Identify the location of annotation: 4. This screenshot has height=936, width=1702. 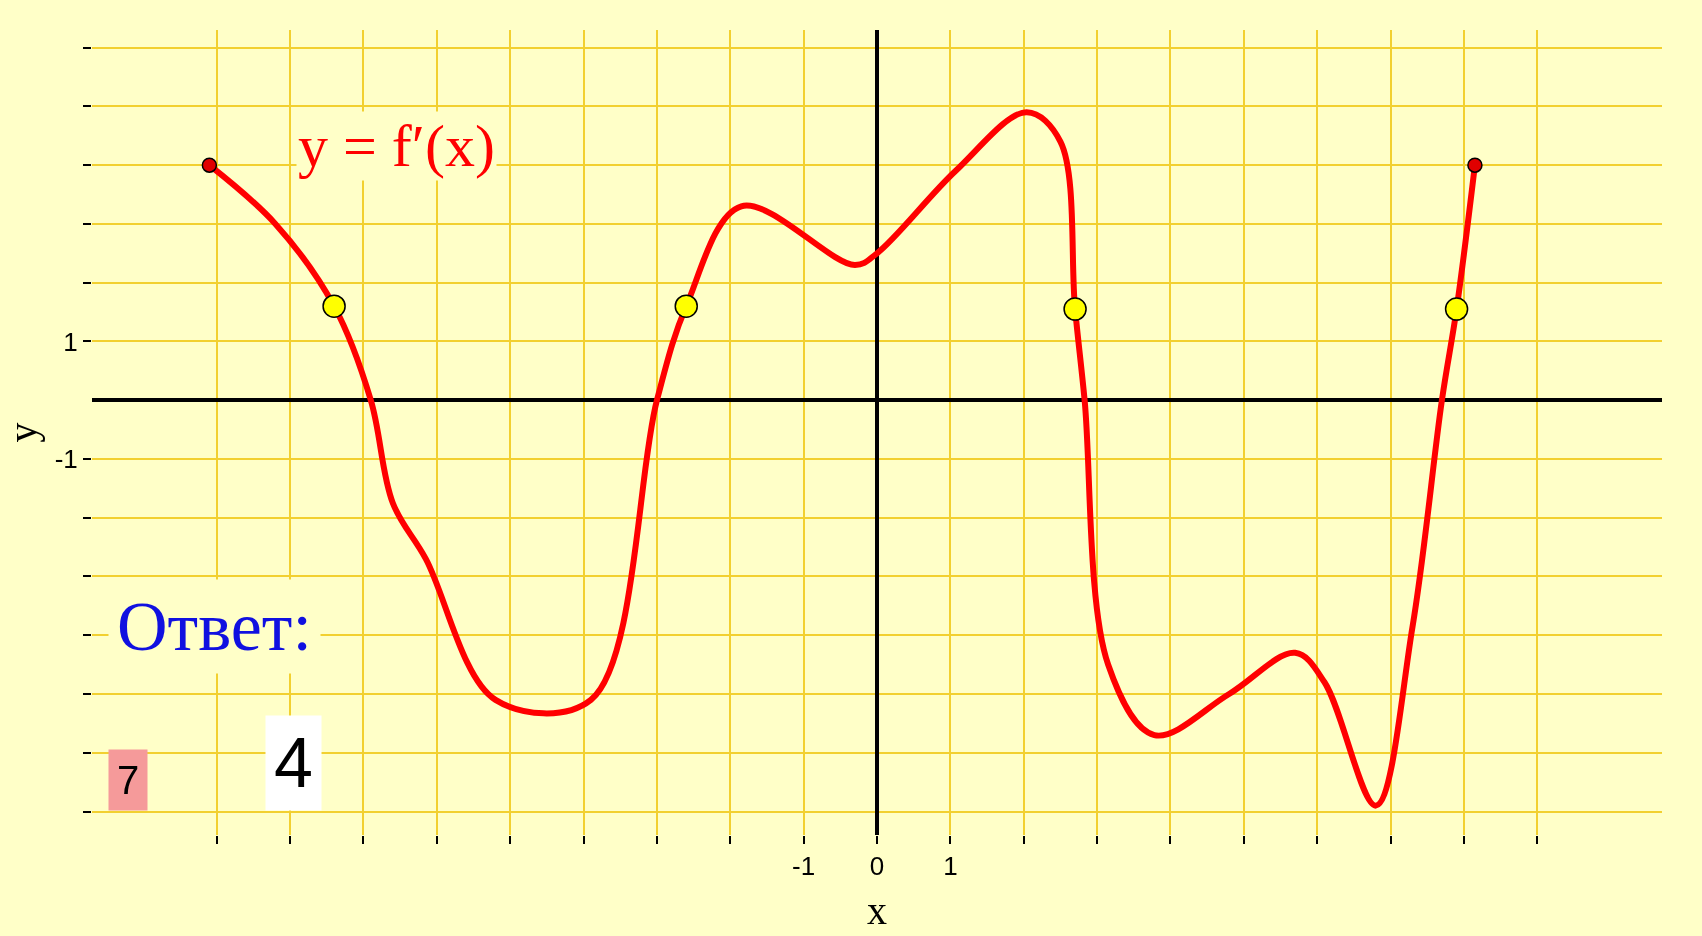
(293, 763).